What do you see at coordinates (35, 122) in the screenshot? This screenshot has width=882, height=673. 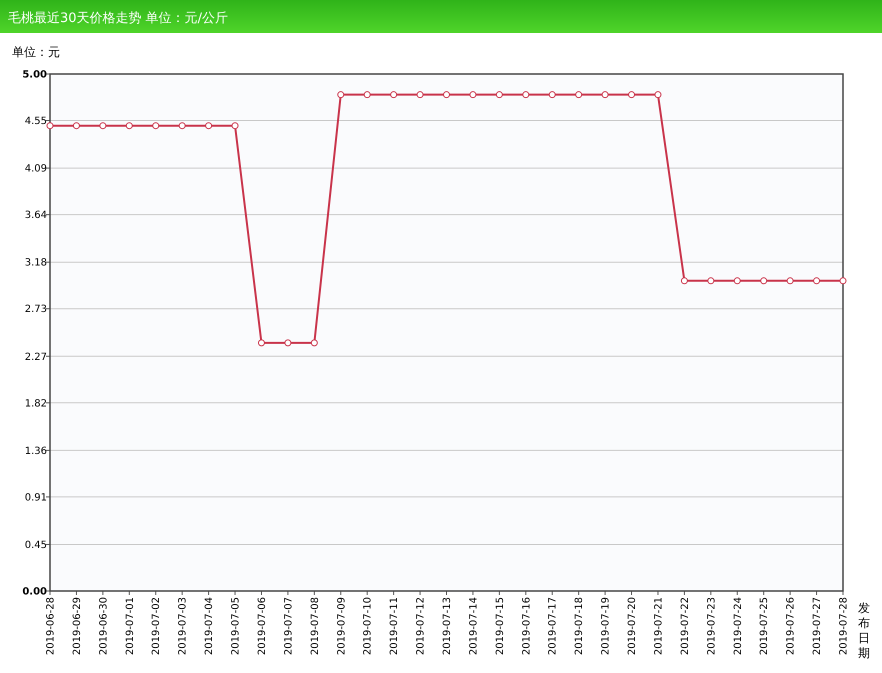 I see `y-tick-label: 4.55` at bounding box center [35, 122].